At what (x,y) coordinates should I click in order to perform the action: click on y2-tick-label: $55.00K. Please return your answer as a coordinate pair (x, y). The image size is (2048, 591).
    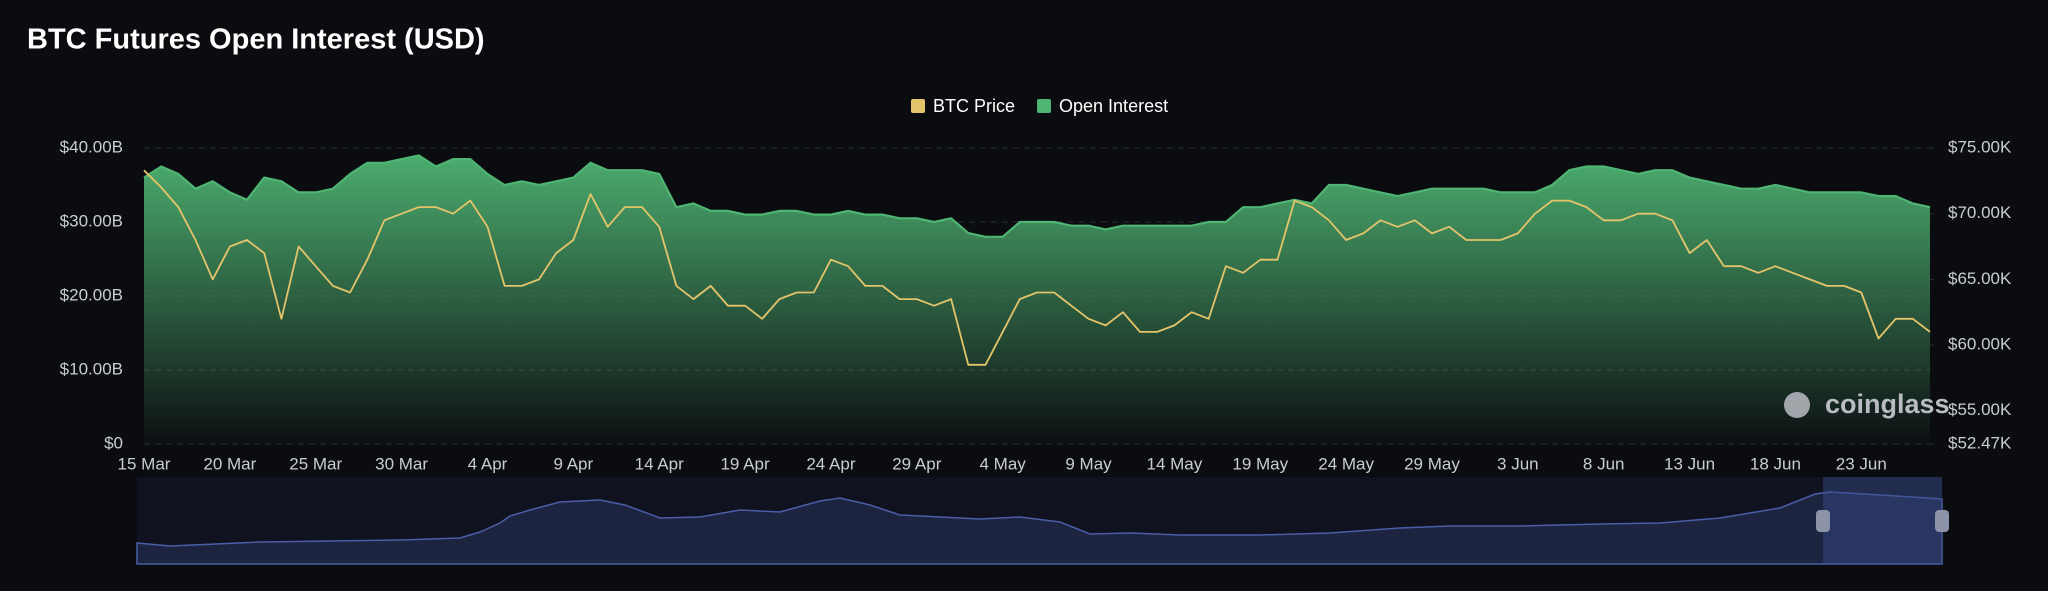
    Looking at the image, I should click on (1980, 409).